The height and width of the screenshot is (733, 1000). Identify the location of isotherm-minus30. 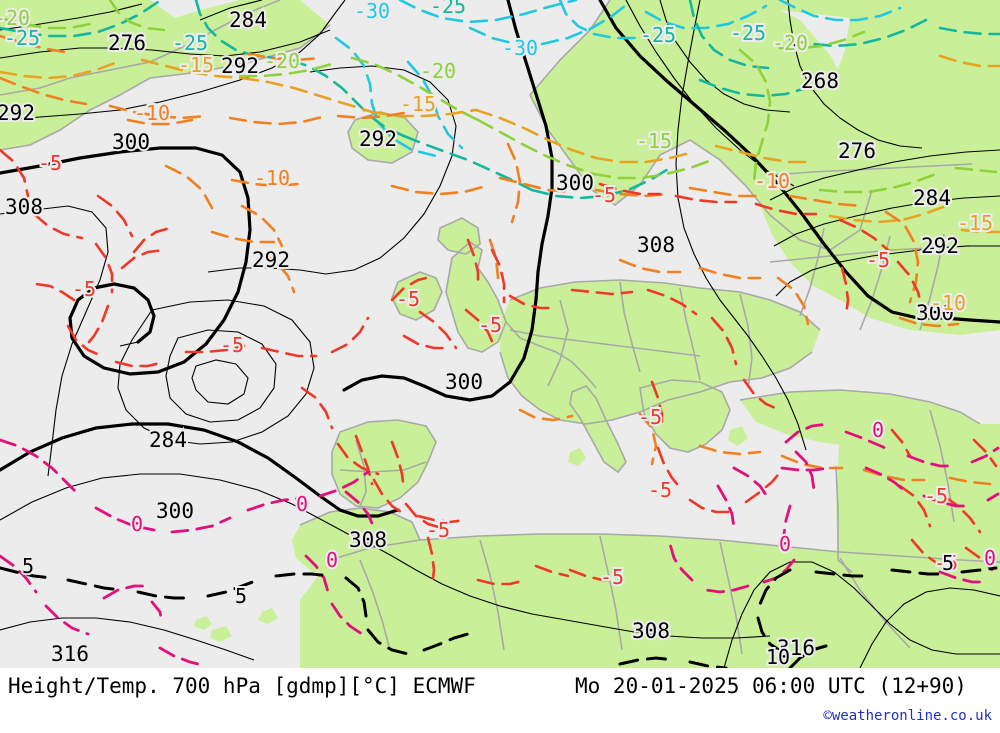
(618, 79).